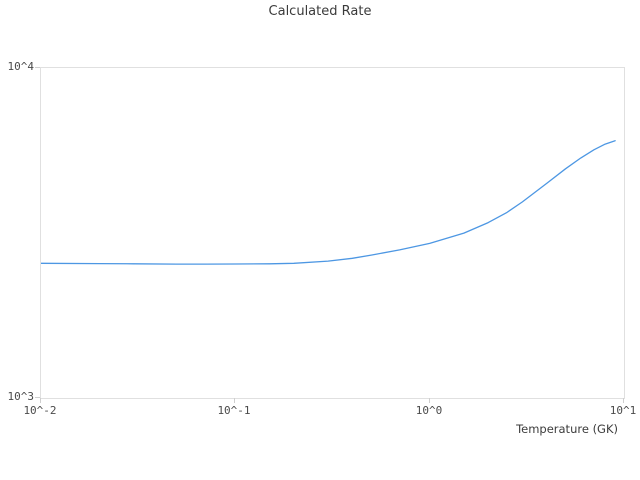  I want to click on x-tick-label: 10^-2, so click(40, 410).